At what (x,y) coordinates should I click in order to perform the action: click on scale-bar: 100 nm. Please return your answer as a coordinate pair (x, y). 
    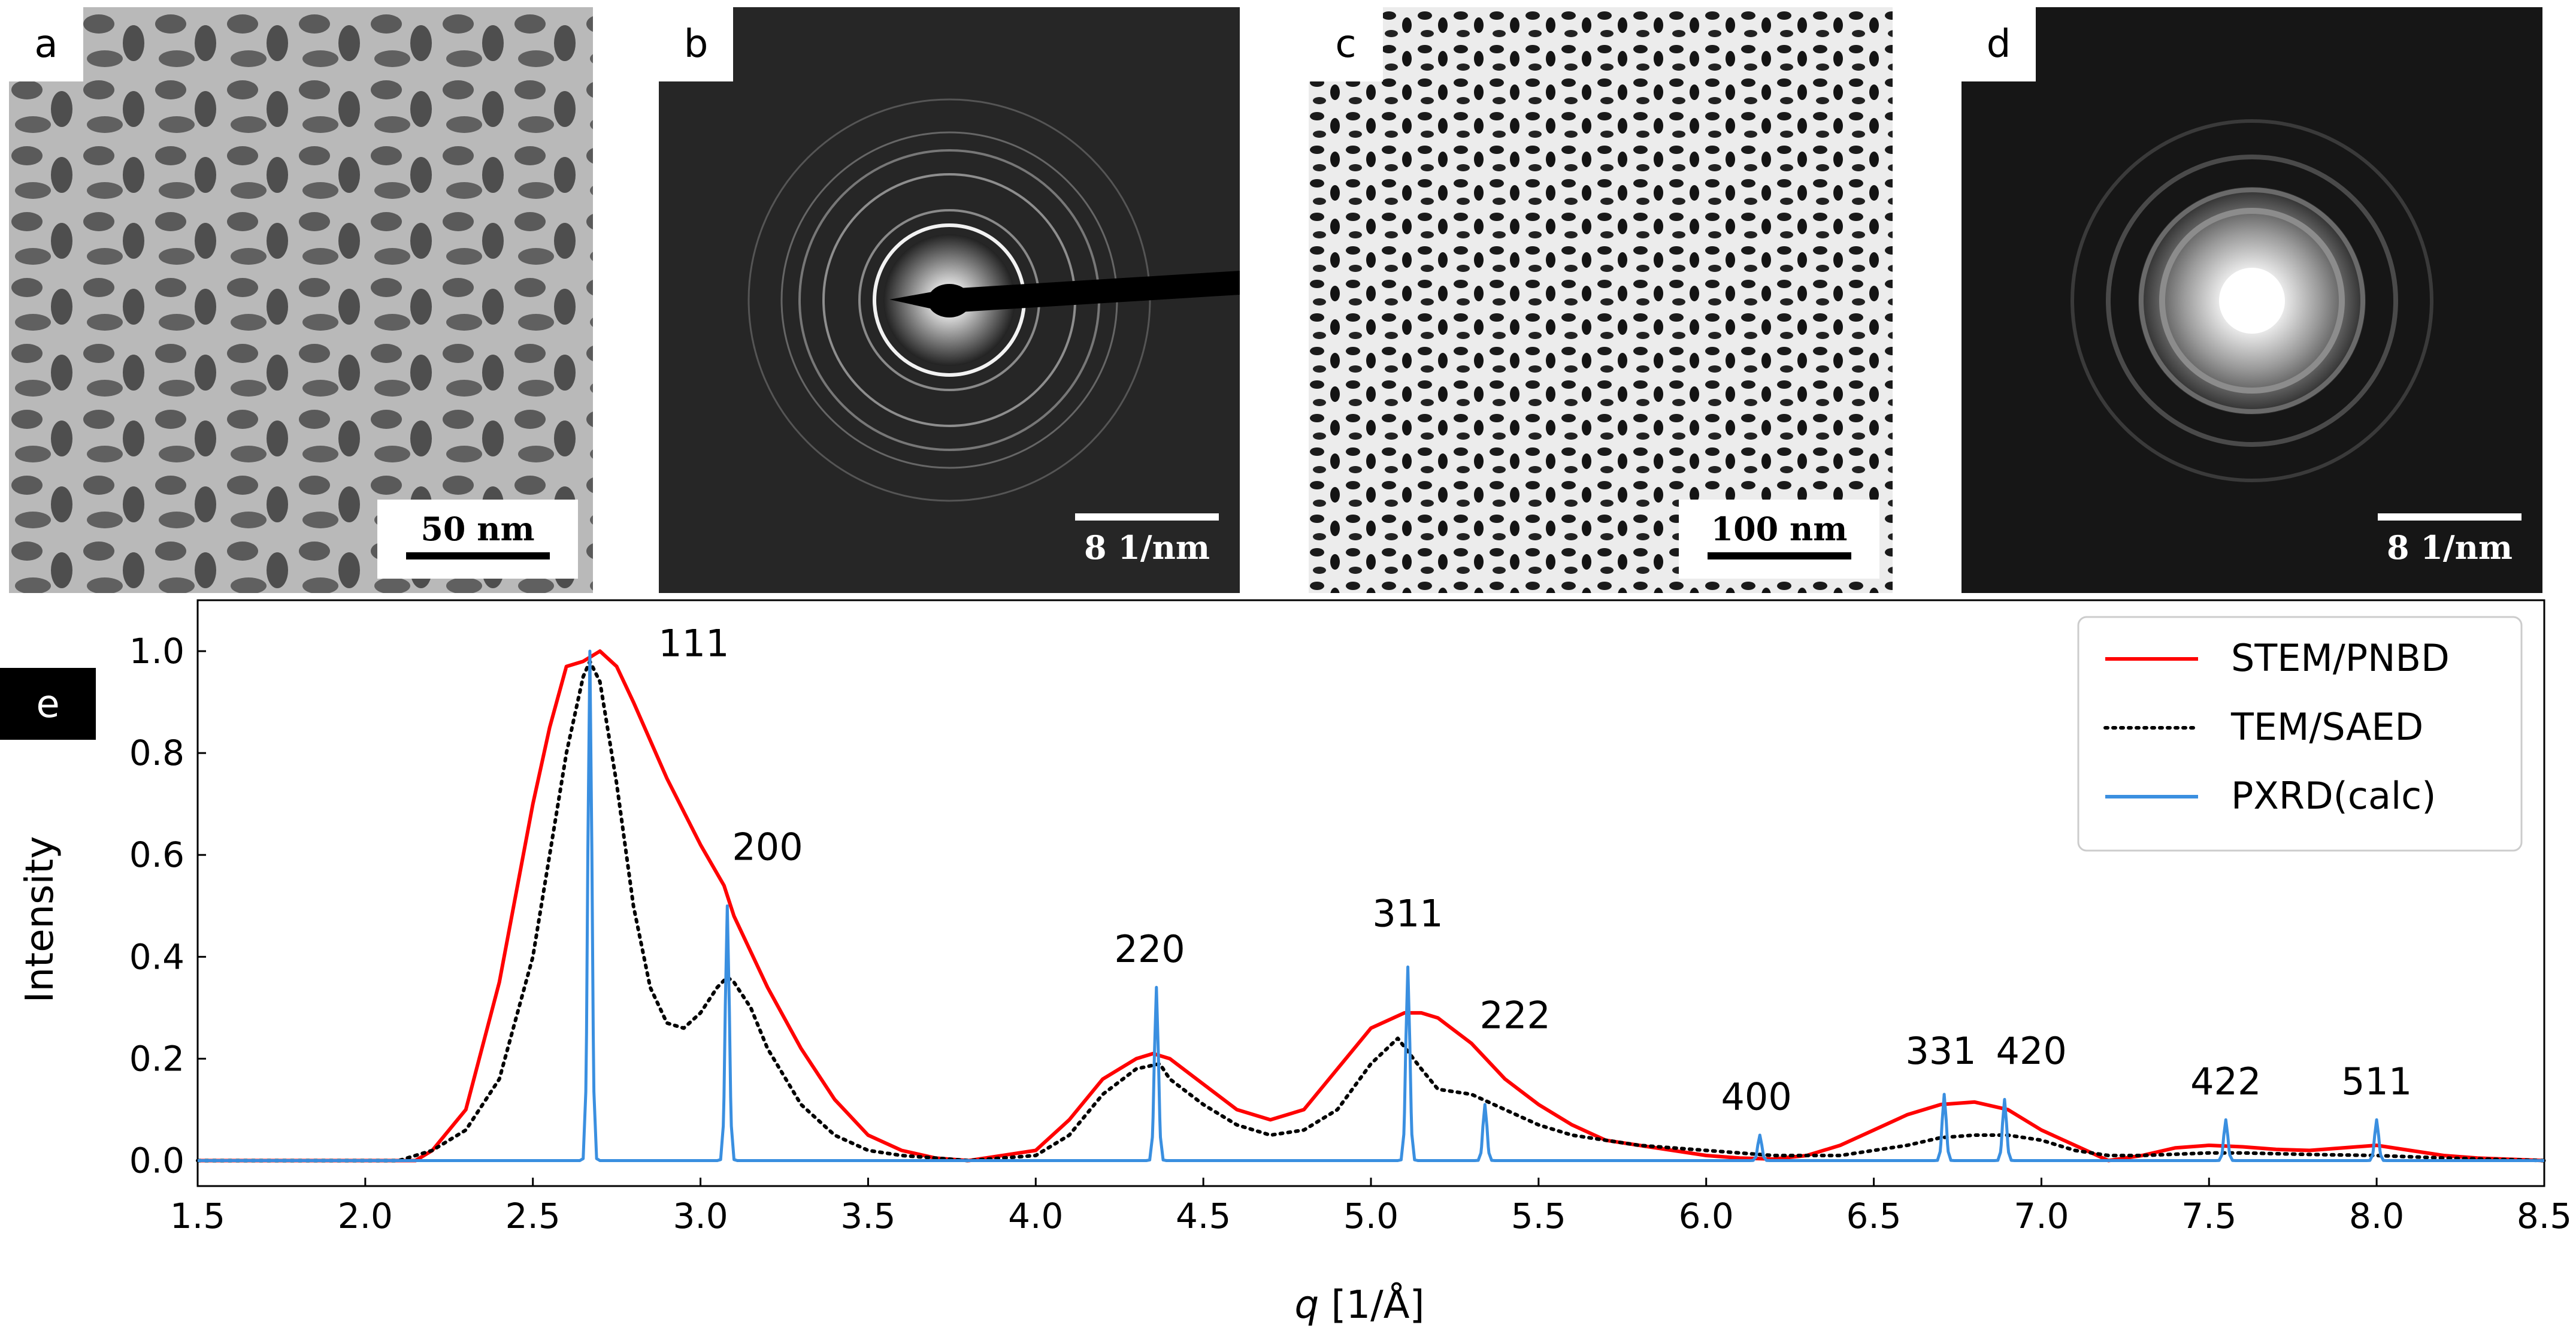
    Looking at the image, I should click on (1779, 539).